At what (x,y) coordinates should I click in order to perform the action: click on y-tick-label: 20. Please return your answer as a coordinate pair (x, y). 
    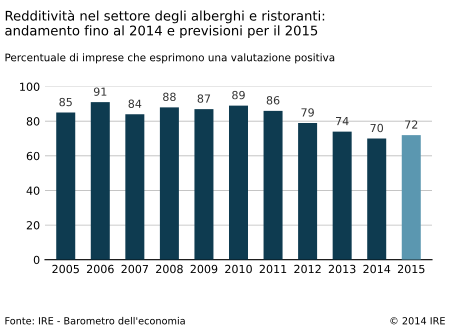
    Looking at the image, I should click on (33, 225).